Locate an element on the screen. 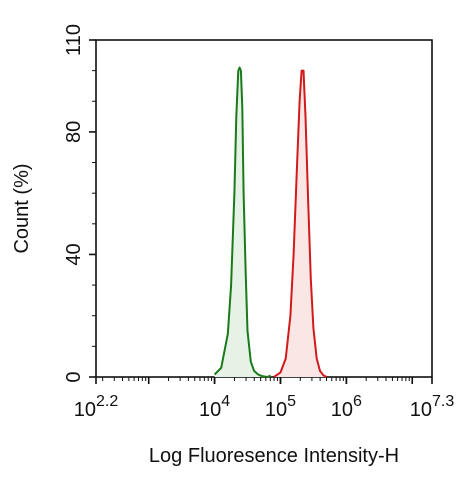  series-2-fill is located at coordinates (300, 223).